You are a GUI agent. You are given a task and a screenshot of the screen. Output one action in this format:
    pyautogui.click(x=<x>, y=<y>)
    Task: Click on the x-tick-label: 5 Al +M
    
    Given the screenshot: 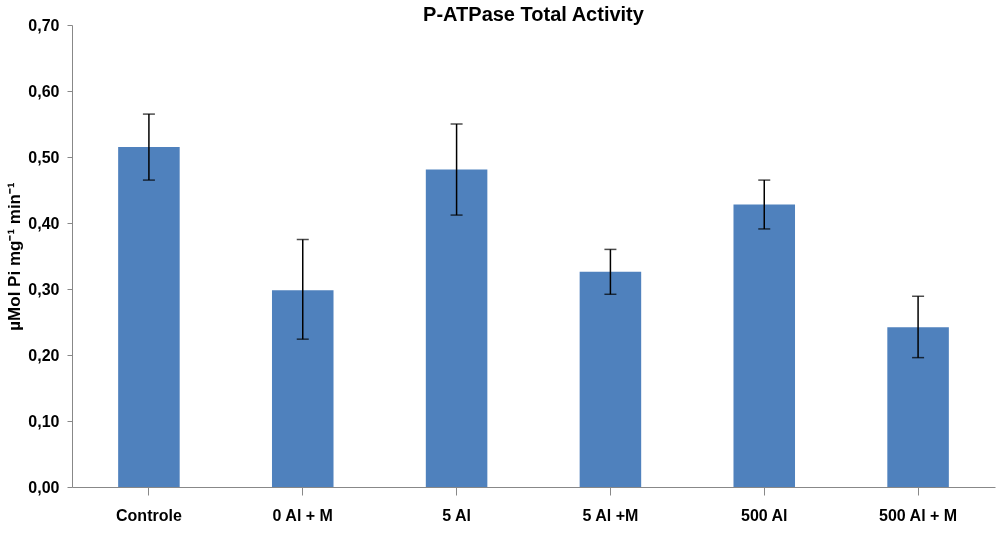 What is the action you would take?
    pyautogui.click(x=610, y=515)
    